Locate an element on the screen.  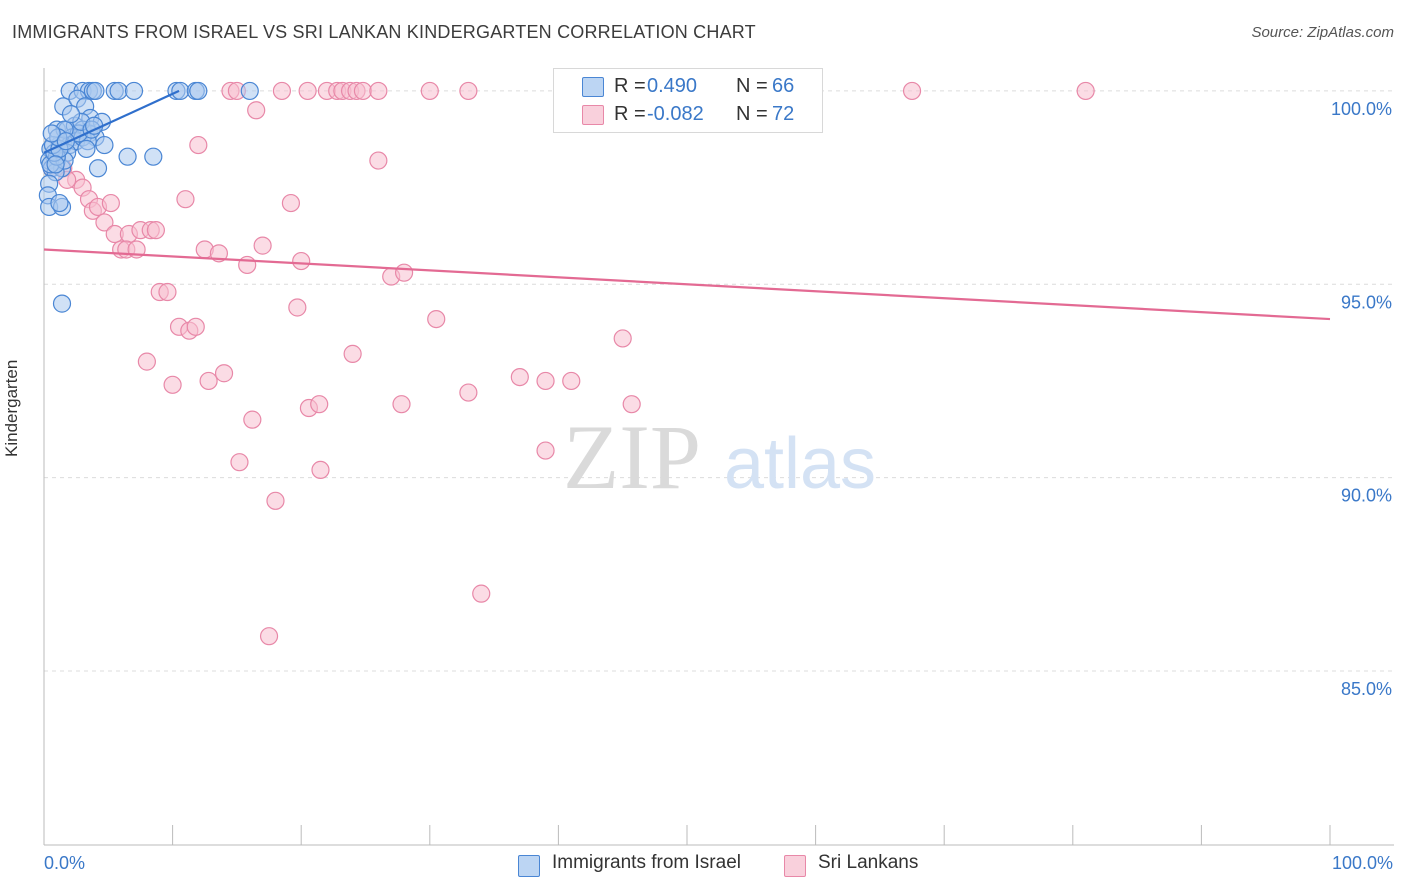
srilanka-r-label: R = is located at coordinates (630, 114).